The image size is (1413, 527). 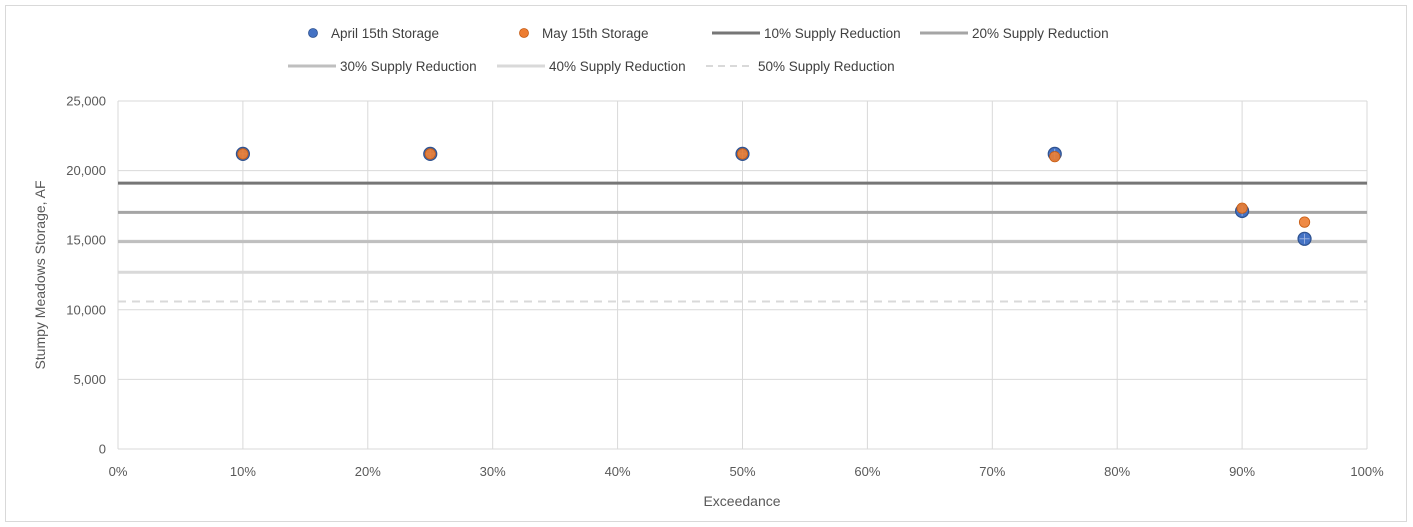 I want to click on x-tick-label: 30%, so click(x=493, y=471).